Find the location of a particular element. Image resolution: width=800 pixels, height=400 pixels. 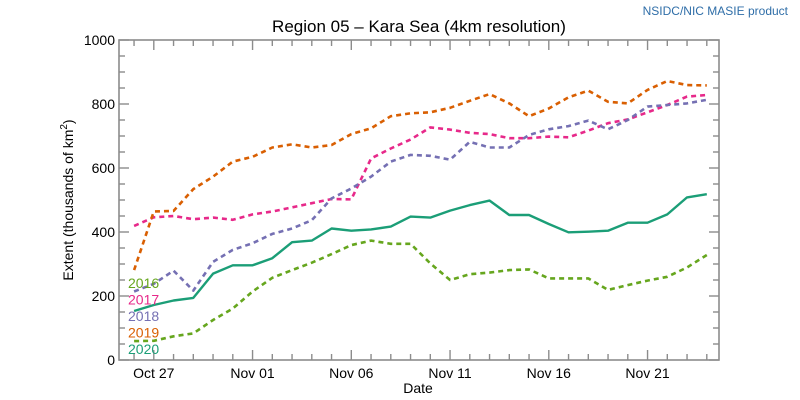

legend-entry-2019: 2019 is located at coordinates (143, 333).